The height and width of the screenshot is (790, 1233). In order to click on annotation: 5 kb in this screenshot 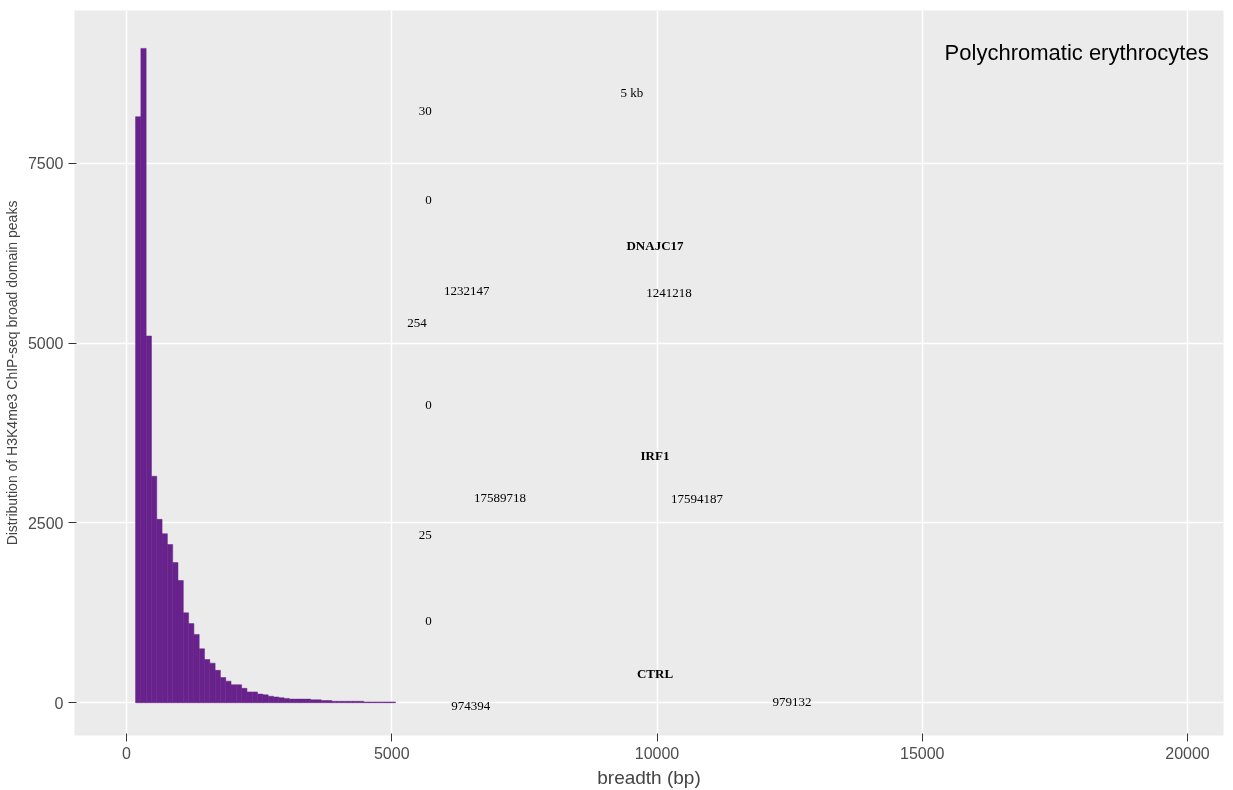, I will do `click(632, 93)`.